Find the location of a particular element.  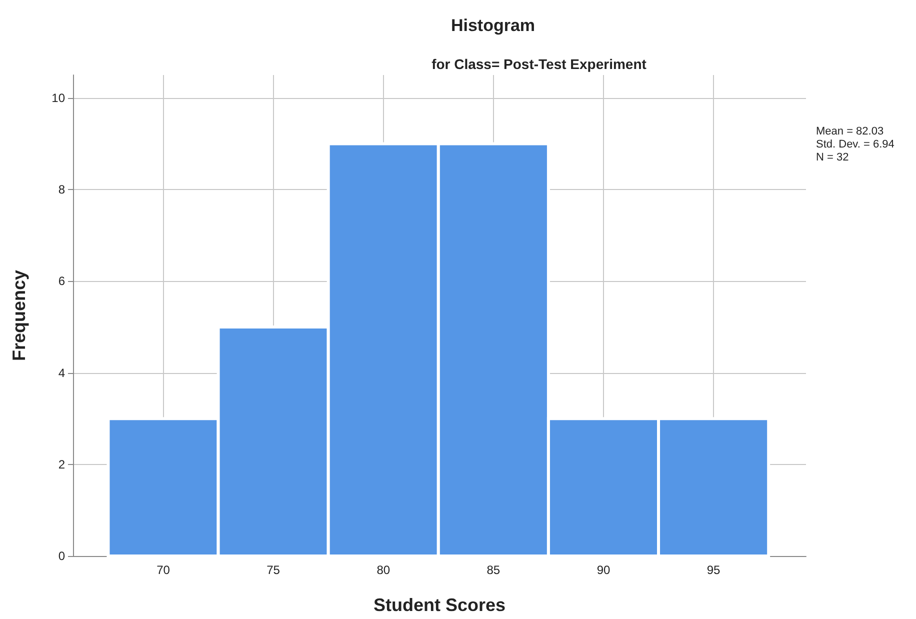

chart-title: Histogram is located at coordinates (493, 25).